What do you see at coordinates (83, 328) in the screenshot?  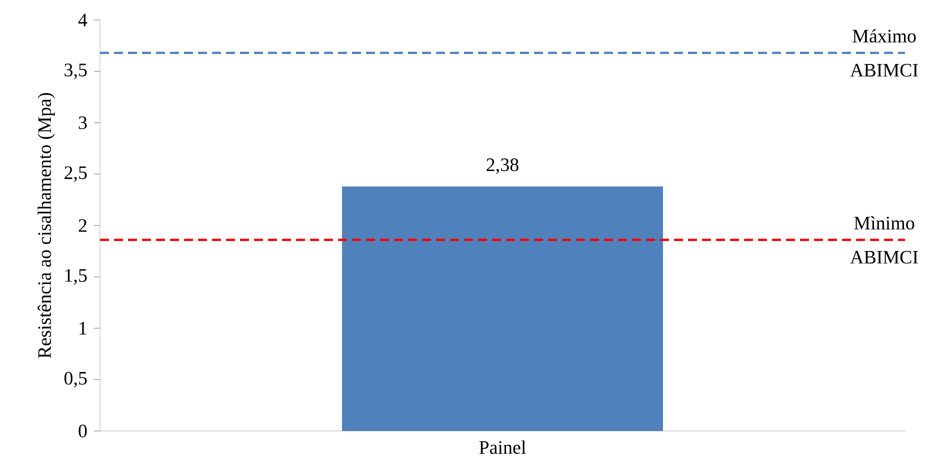 I see `y-tick-label: 1` at bounding box center [83, 328].